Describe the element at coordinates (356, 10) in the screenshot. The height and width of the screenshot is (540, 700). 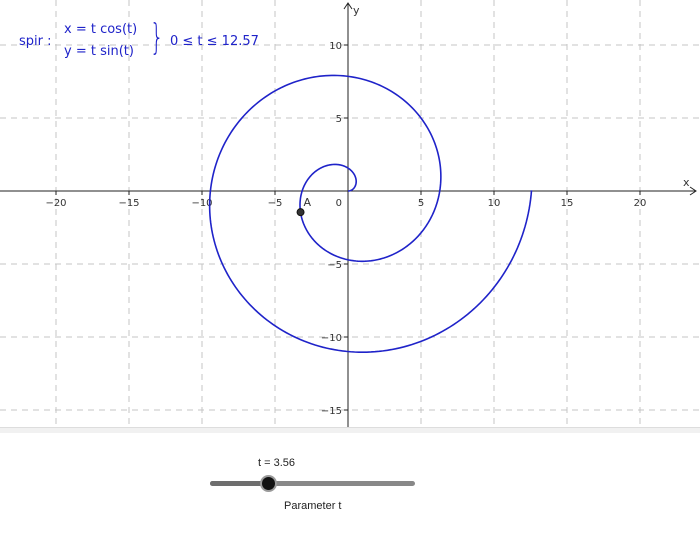
I see `y-axis-label: y` at that location.